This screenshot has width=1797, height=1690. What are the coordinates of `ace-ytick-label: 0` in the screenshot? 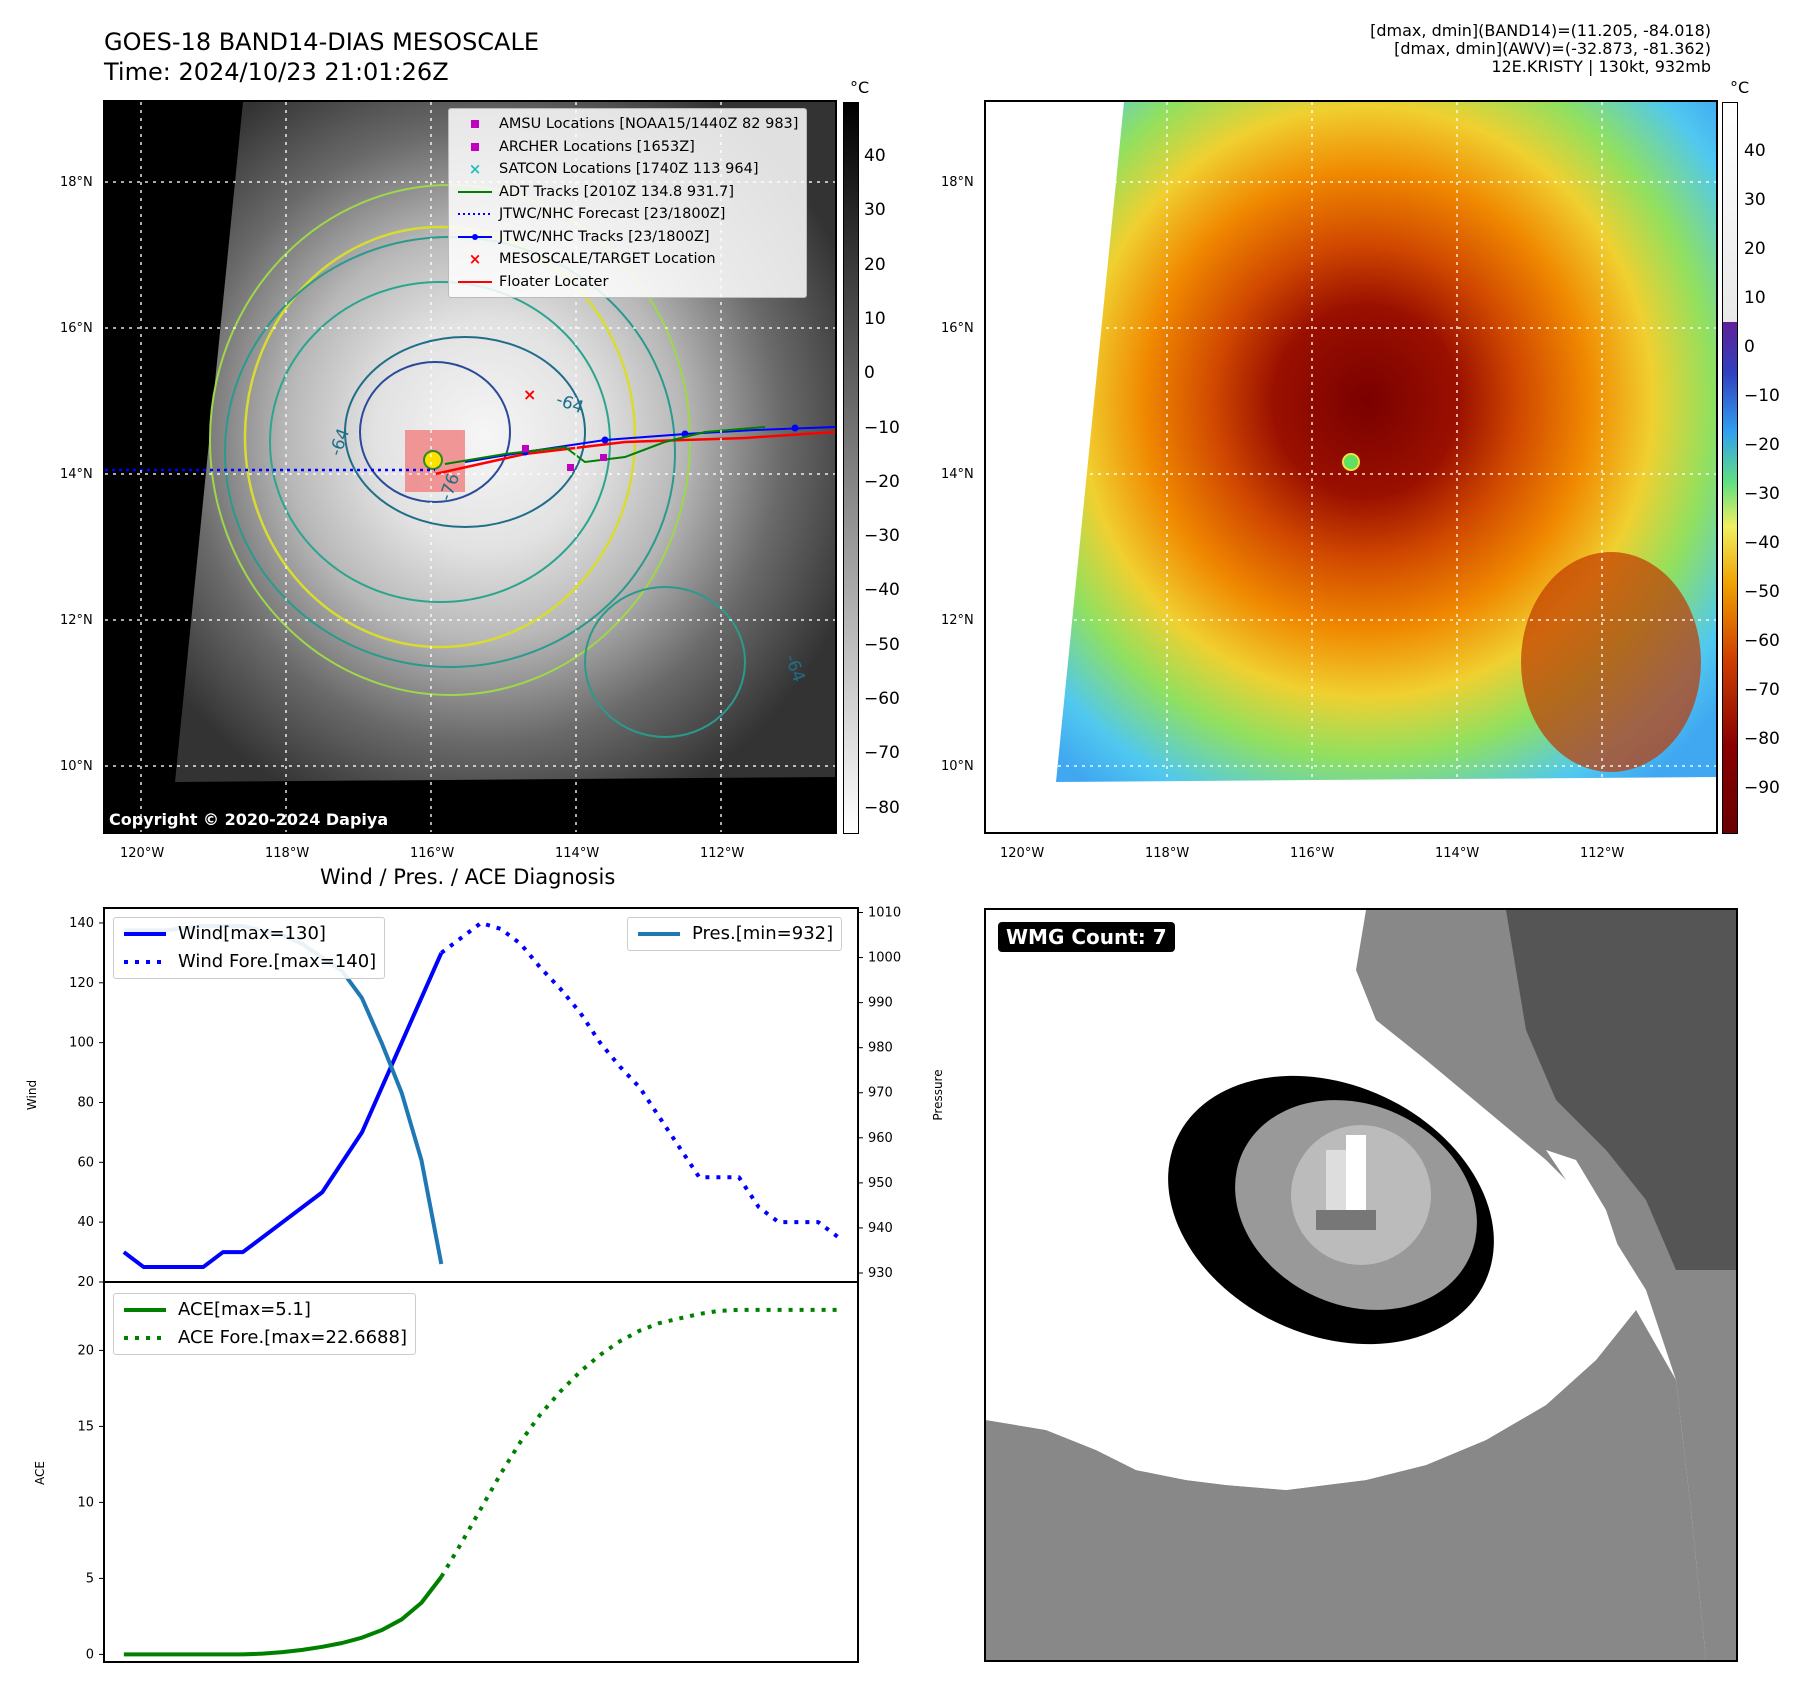 It's located at (90, 1654).